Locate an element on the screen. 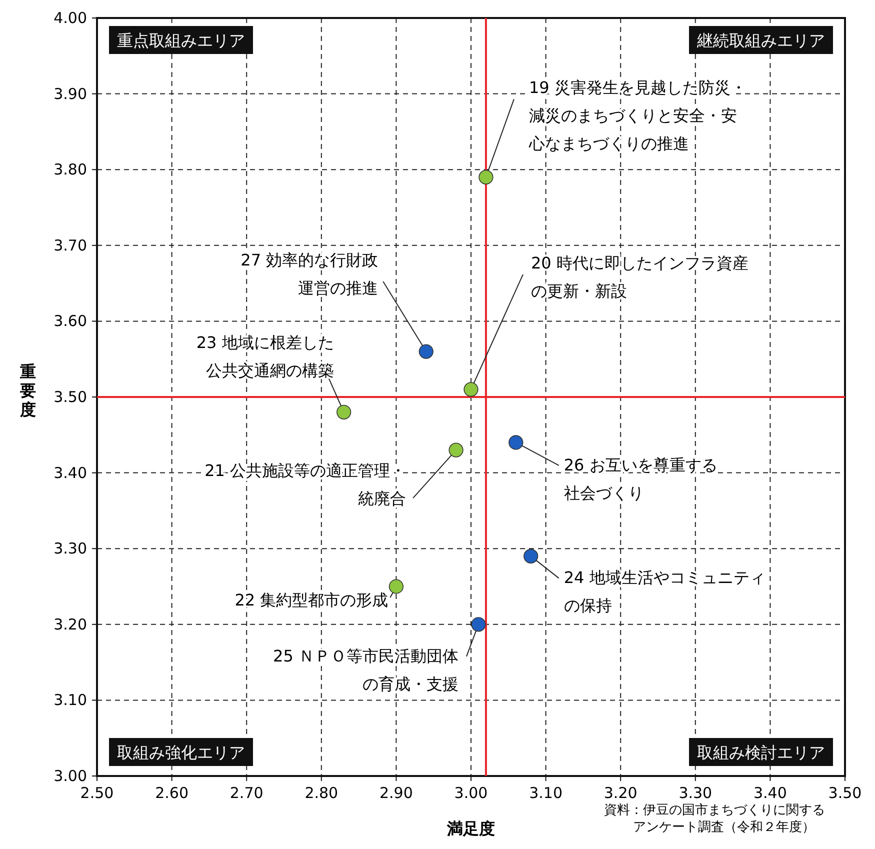  x-tick-label: 3.30 is located at coordinates (695, 793).